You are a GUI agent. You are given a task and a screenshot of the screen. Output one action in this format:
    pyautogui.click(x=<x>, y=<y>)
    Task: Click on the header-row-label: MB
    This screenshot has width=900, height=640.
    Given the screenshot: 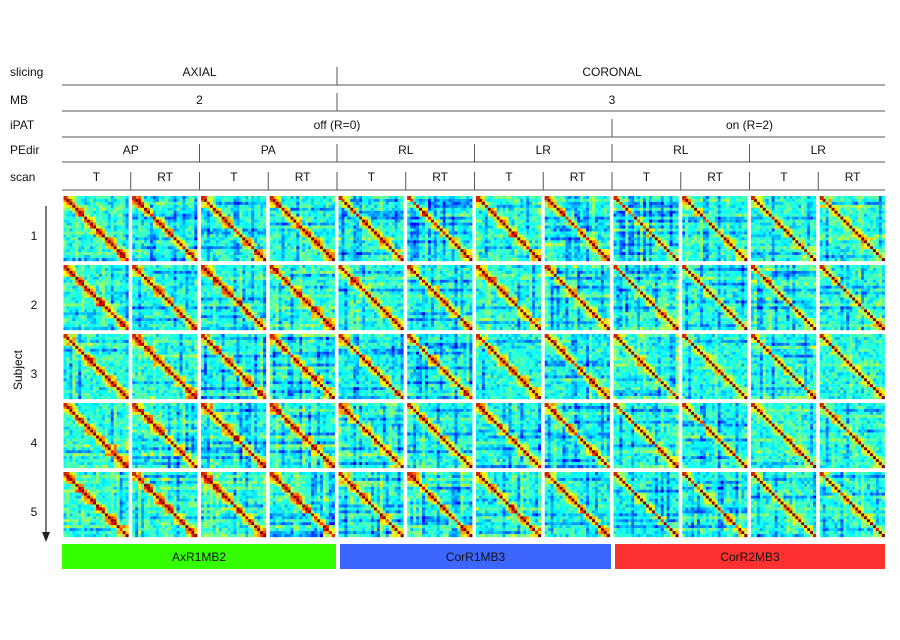 What is the action you would take?
    pyautogui.click(x=19, y=100)
    